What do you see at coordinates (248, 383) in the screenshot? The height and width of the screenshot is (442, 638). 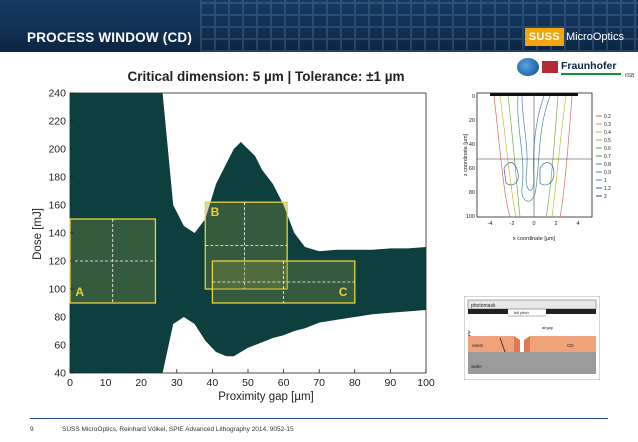 I see `x-tick-label: 50` at bounding box center [248, 383].